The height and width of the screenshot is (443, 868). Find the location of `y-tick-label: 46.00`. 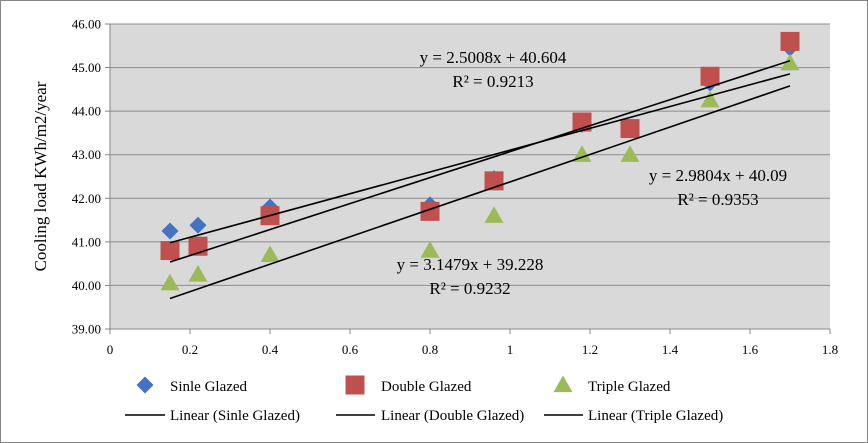

y-tick-label: 46.00 is located at coordinates (86, 24).